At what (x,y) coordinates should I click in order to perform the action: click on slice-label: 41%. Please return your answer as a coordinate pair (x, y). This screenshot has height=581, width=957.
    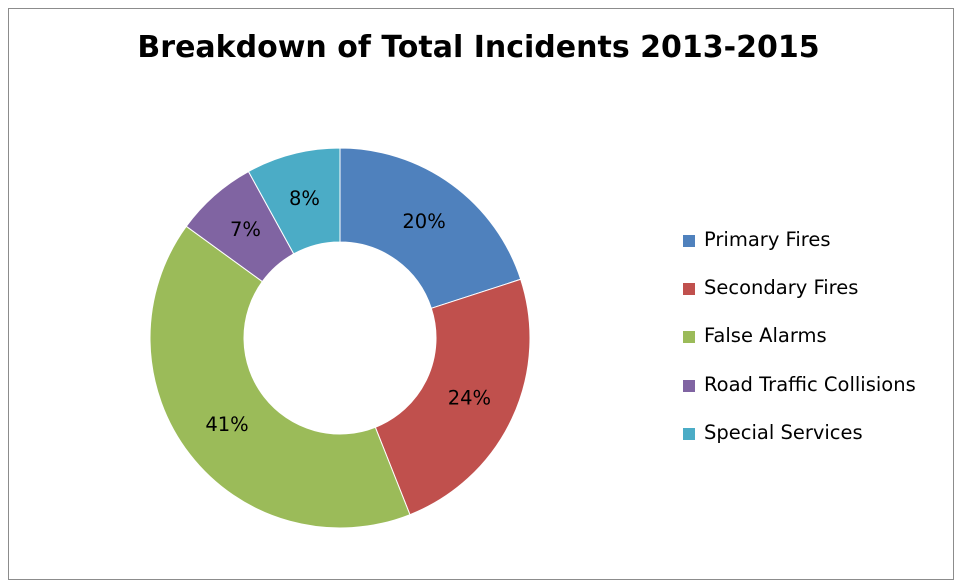
    Looking at the image, I should click on (226, 424).